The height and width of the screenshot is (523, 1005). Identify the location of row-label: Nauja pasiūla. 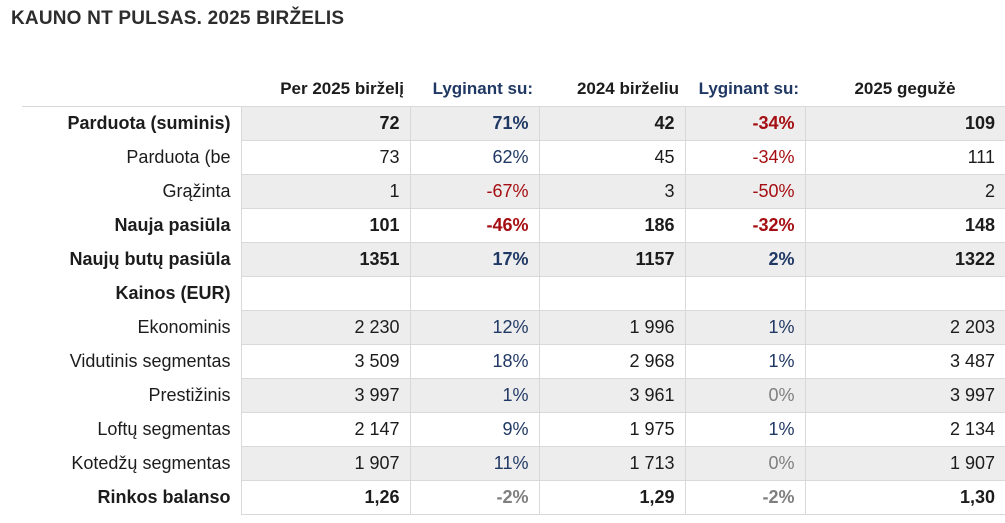
(132, 225).